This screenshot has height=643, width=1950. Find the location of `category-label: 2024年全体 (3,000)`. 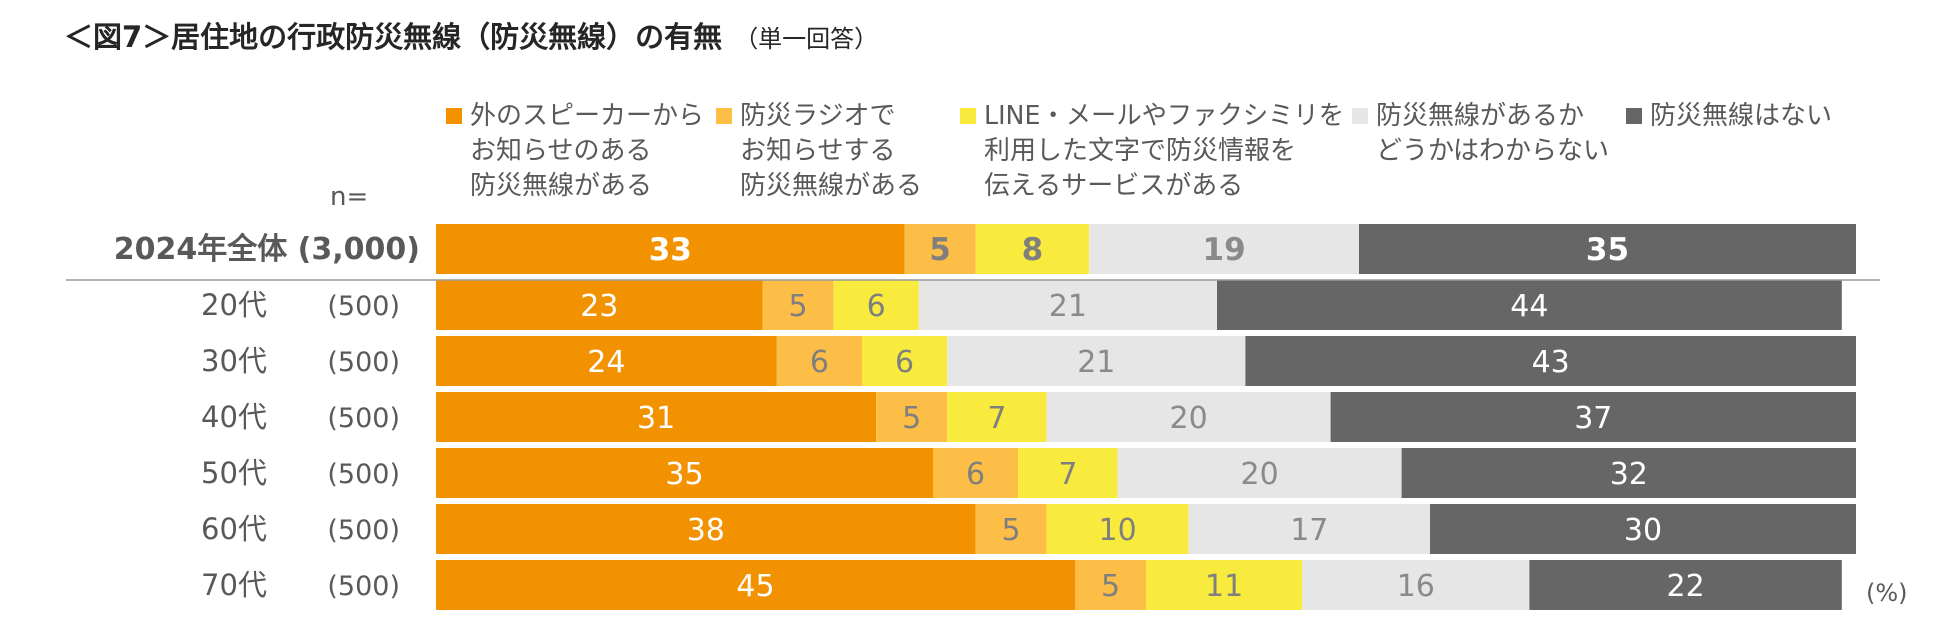

category-label: 2024年全体 (3,000) is located at coordinates (267, 249).